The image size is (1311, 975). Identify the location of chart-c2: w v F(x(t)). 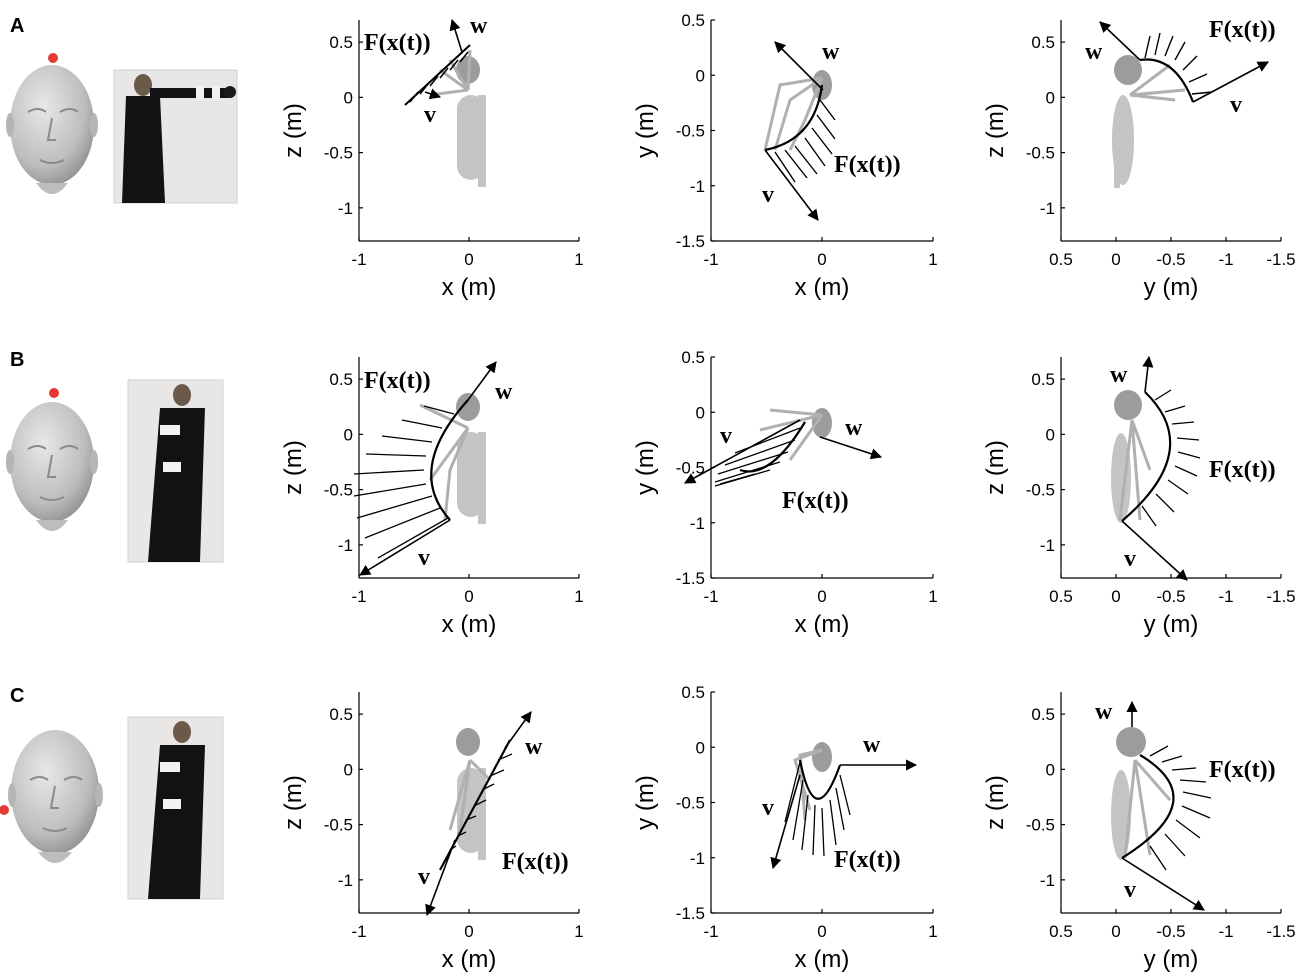
(840, 802).